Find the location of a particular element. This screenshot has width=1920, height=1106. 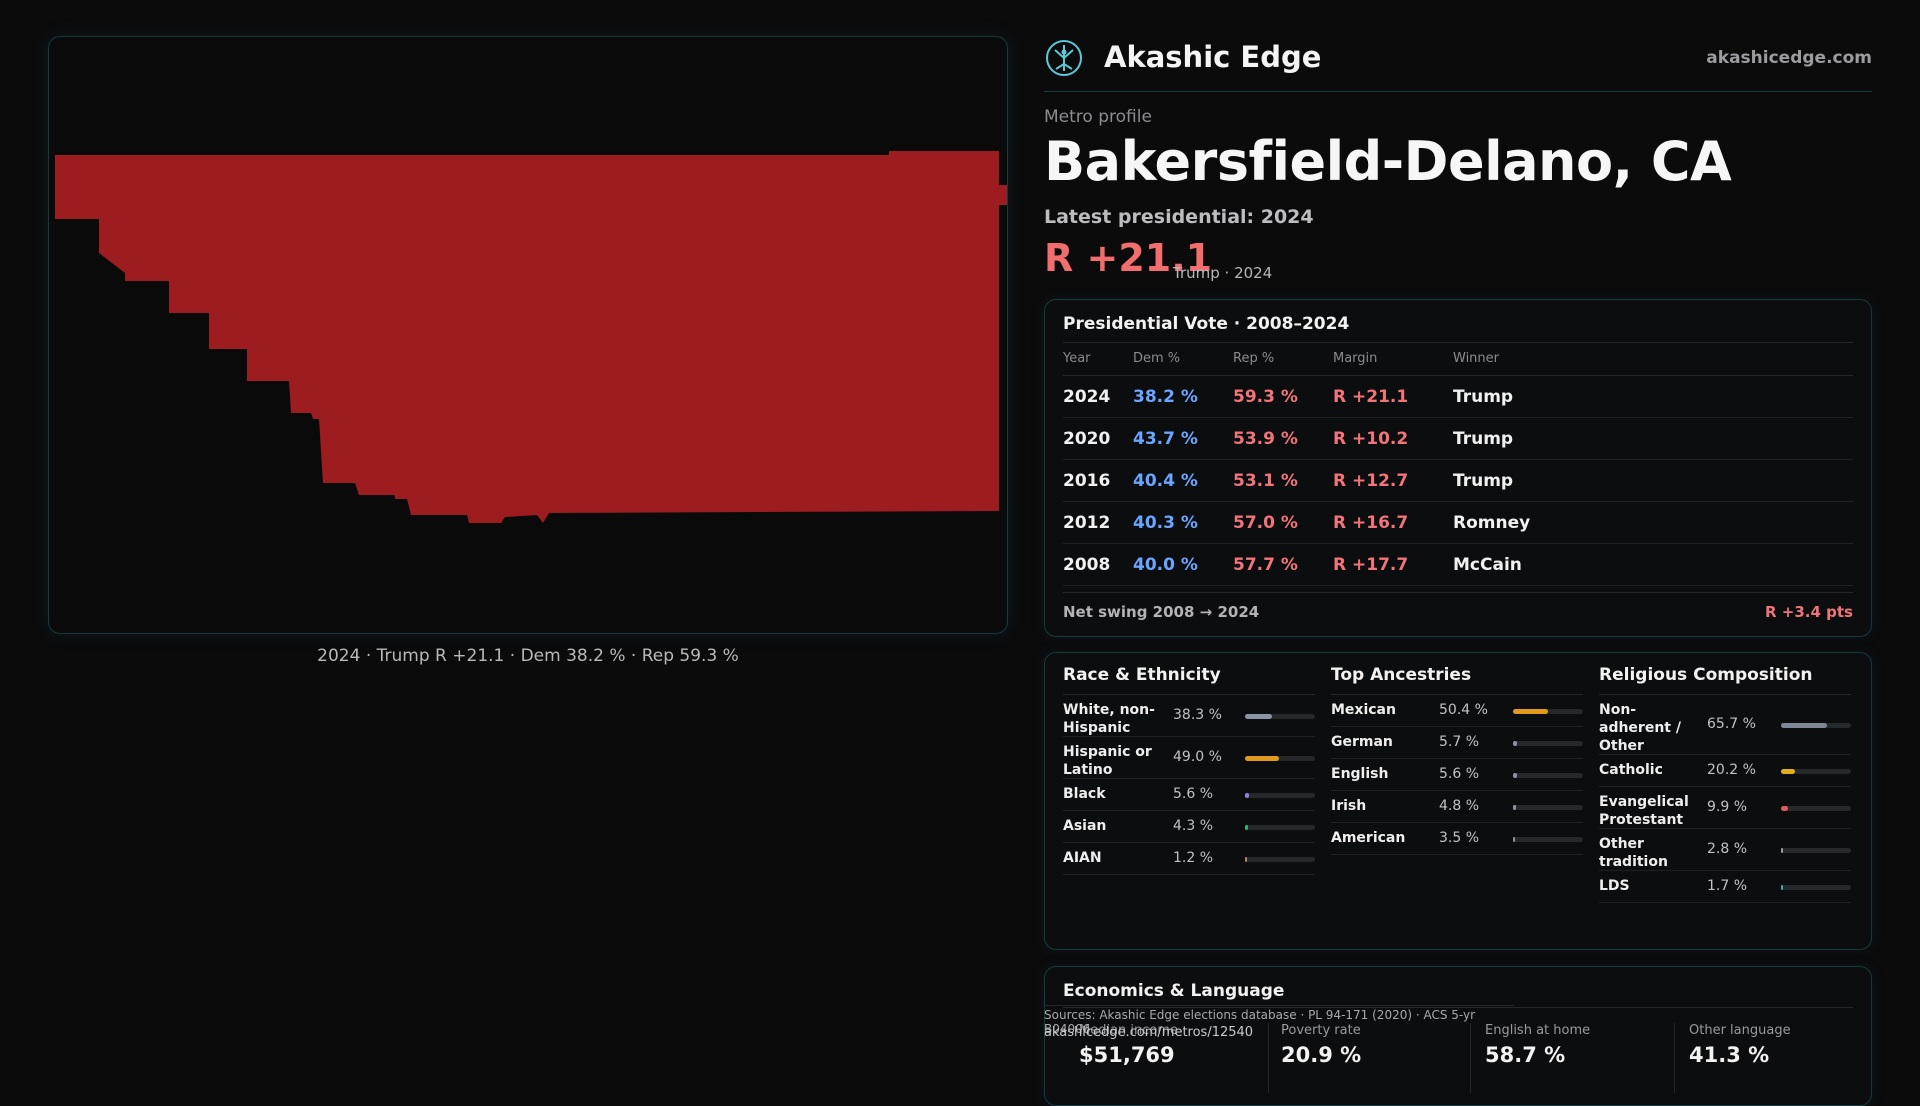

cell-rep: 53.1 % is located at coordinates (1265, 481).